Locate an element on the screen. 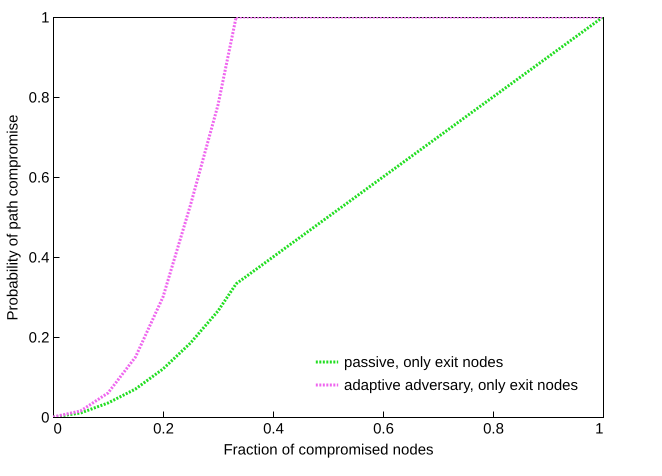 Image resolution: width=662 pixels, height=476 pixels. legend-label: passive, only exit nodes is located at coordinates (424, 362).